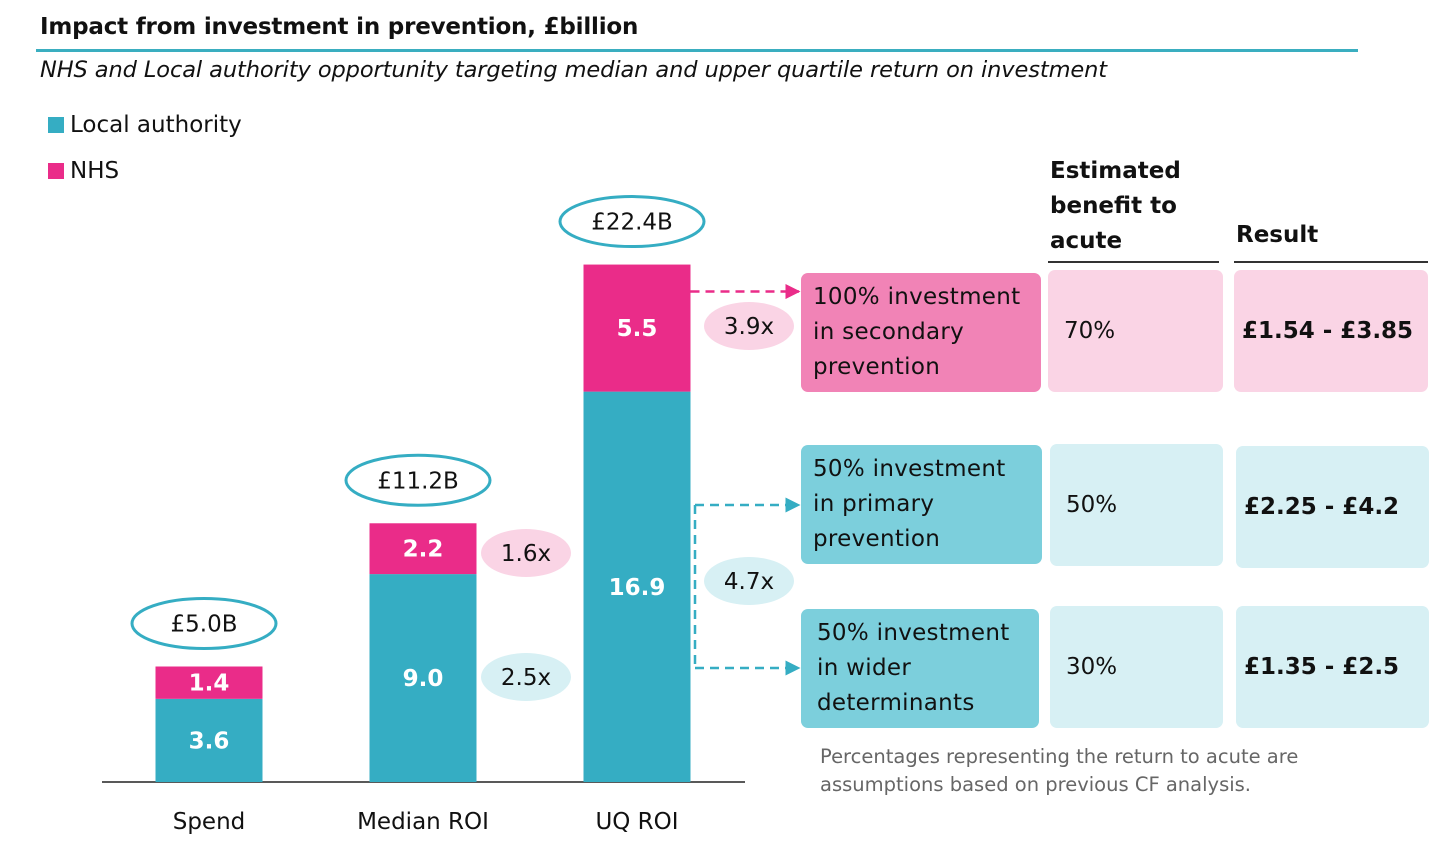 This screenshot has width=1456, height=845. I want to click on row-2-result-cell: £2.25 - £4.2, so click(1332, 507).